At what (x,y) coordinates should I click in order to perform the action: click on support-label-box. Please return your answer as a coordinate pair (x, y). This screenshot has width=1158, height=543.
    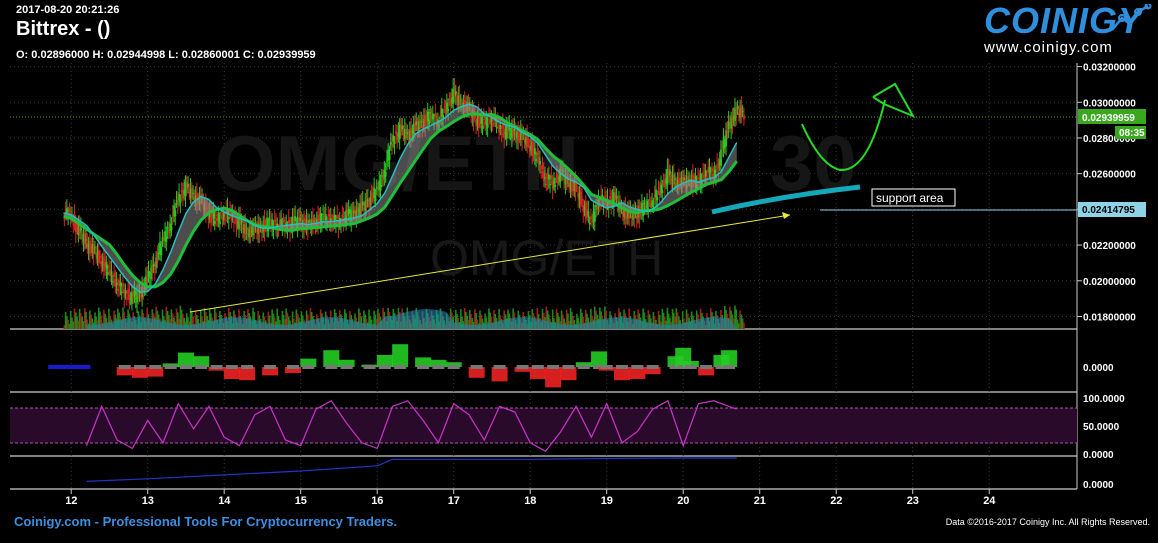
    Looking at the image, I should click on (913, 197).